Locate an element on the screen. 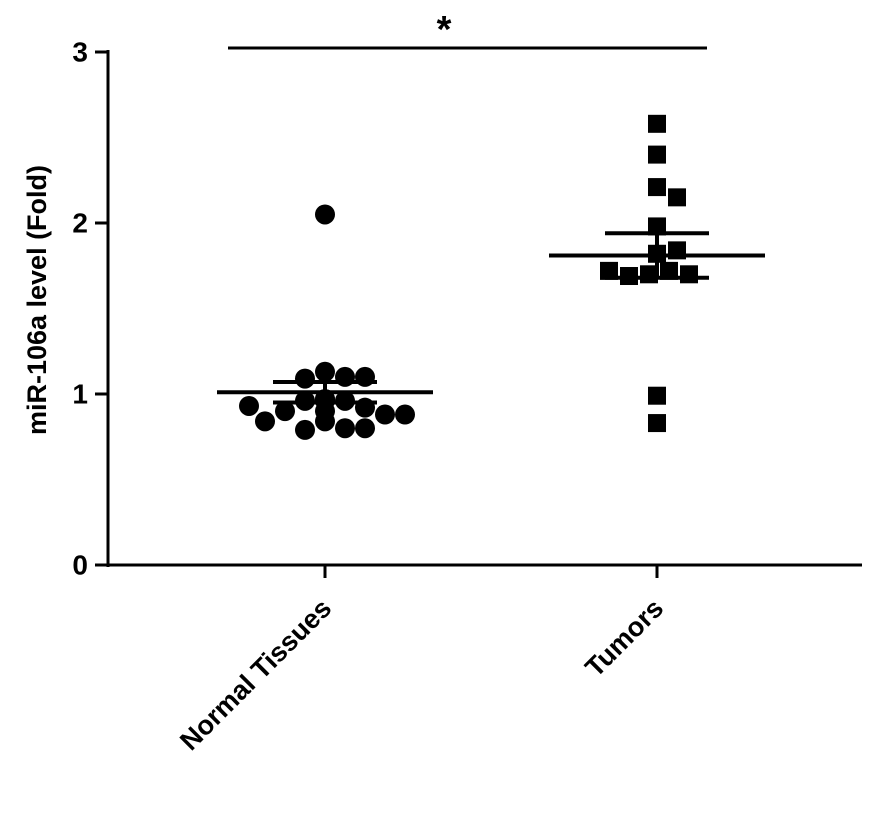  significance-star: * is located at coordinates (444, 30).